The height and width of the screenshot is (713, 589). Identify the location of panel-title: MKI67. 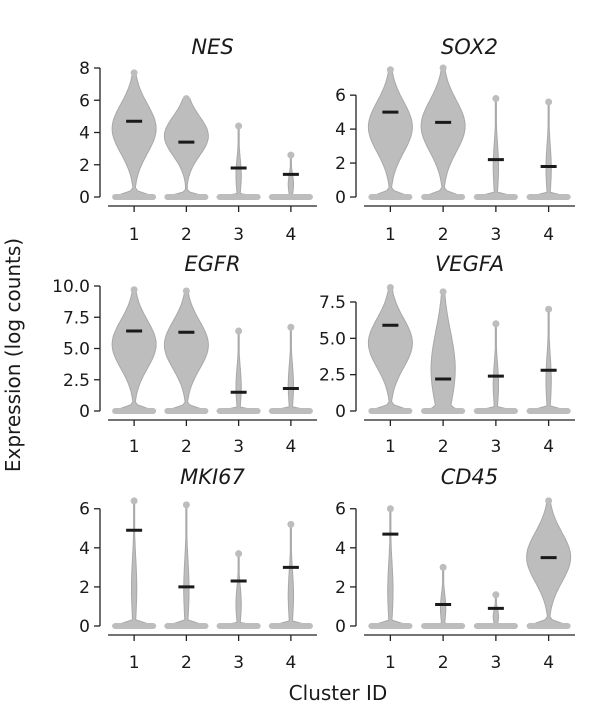
(212, 477).